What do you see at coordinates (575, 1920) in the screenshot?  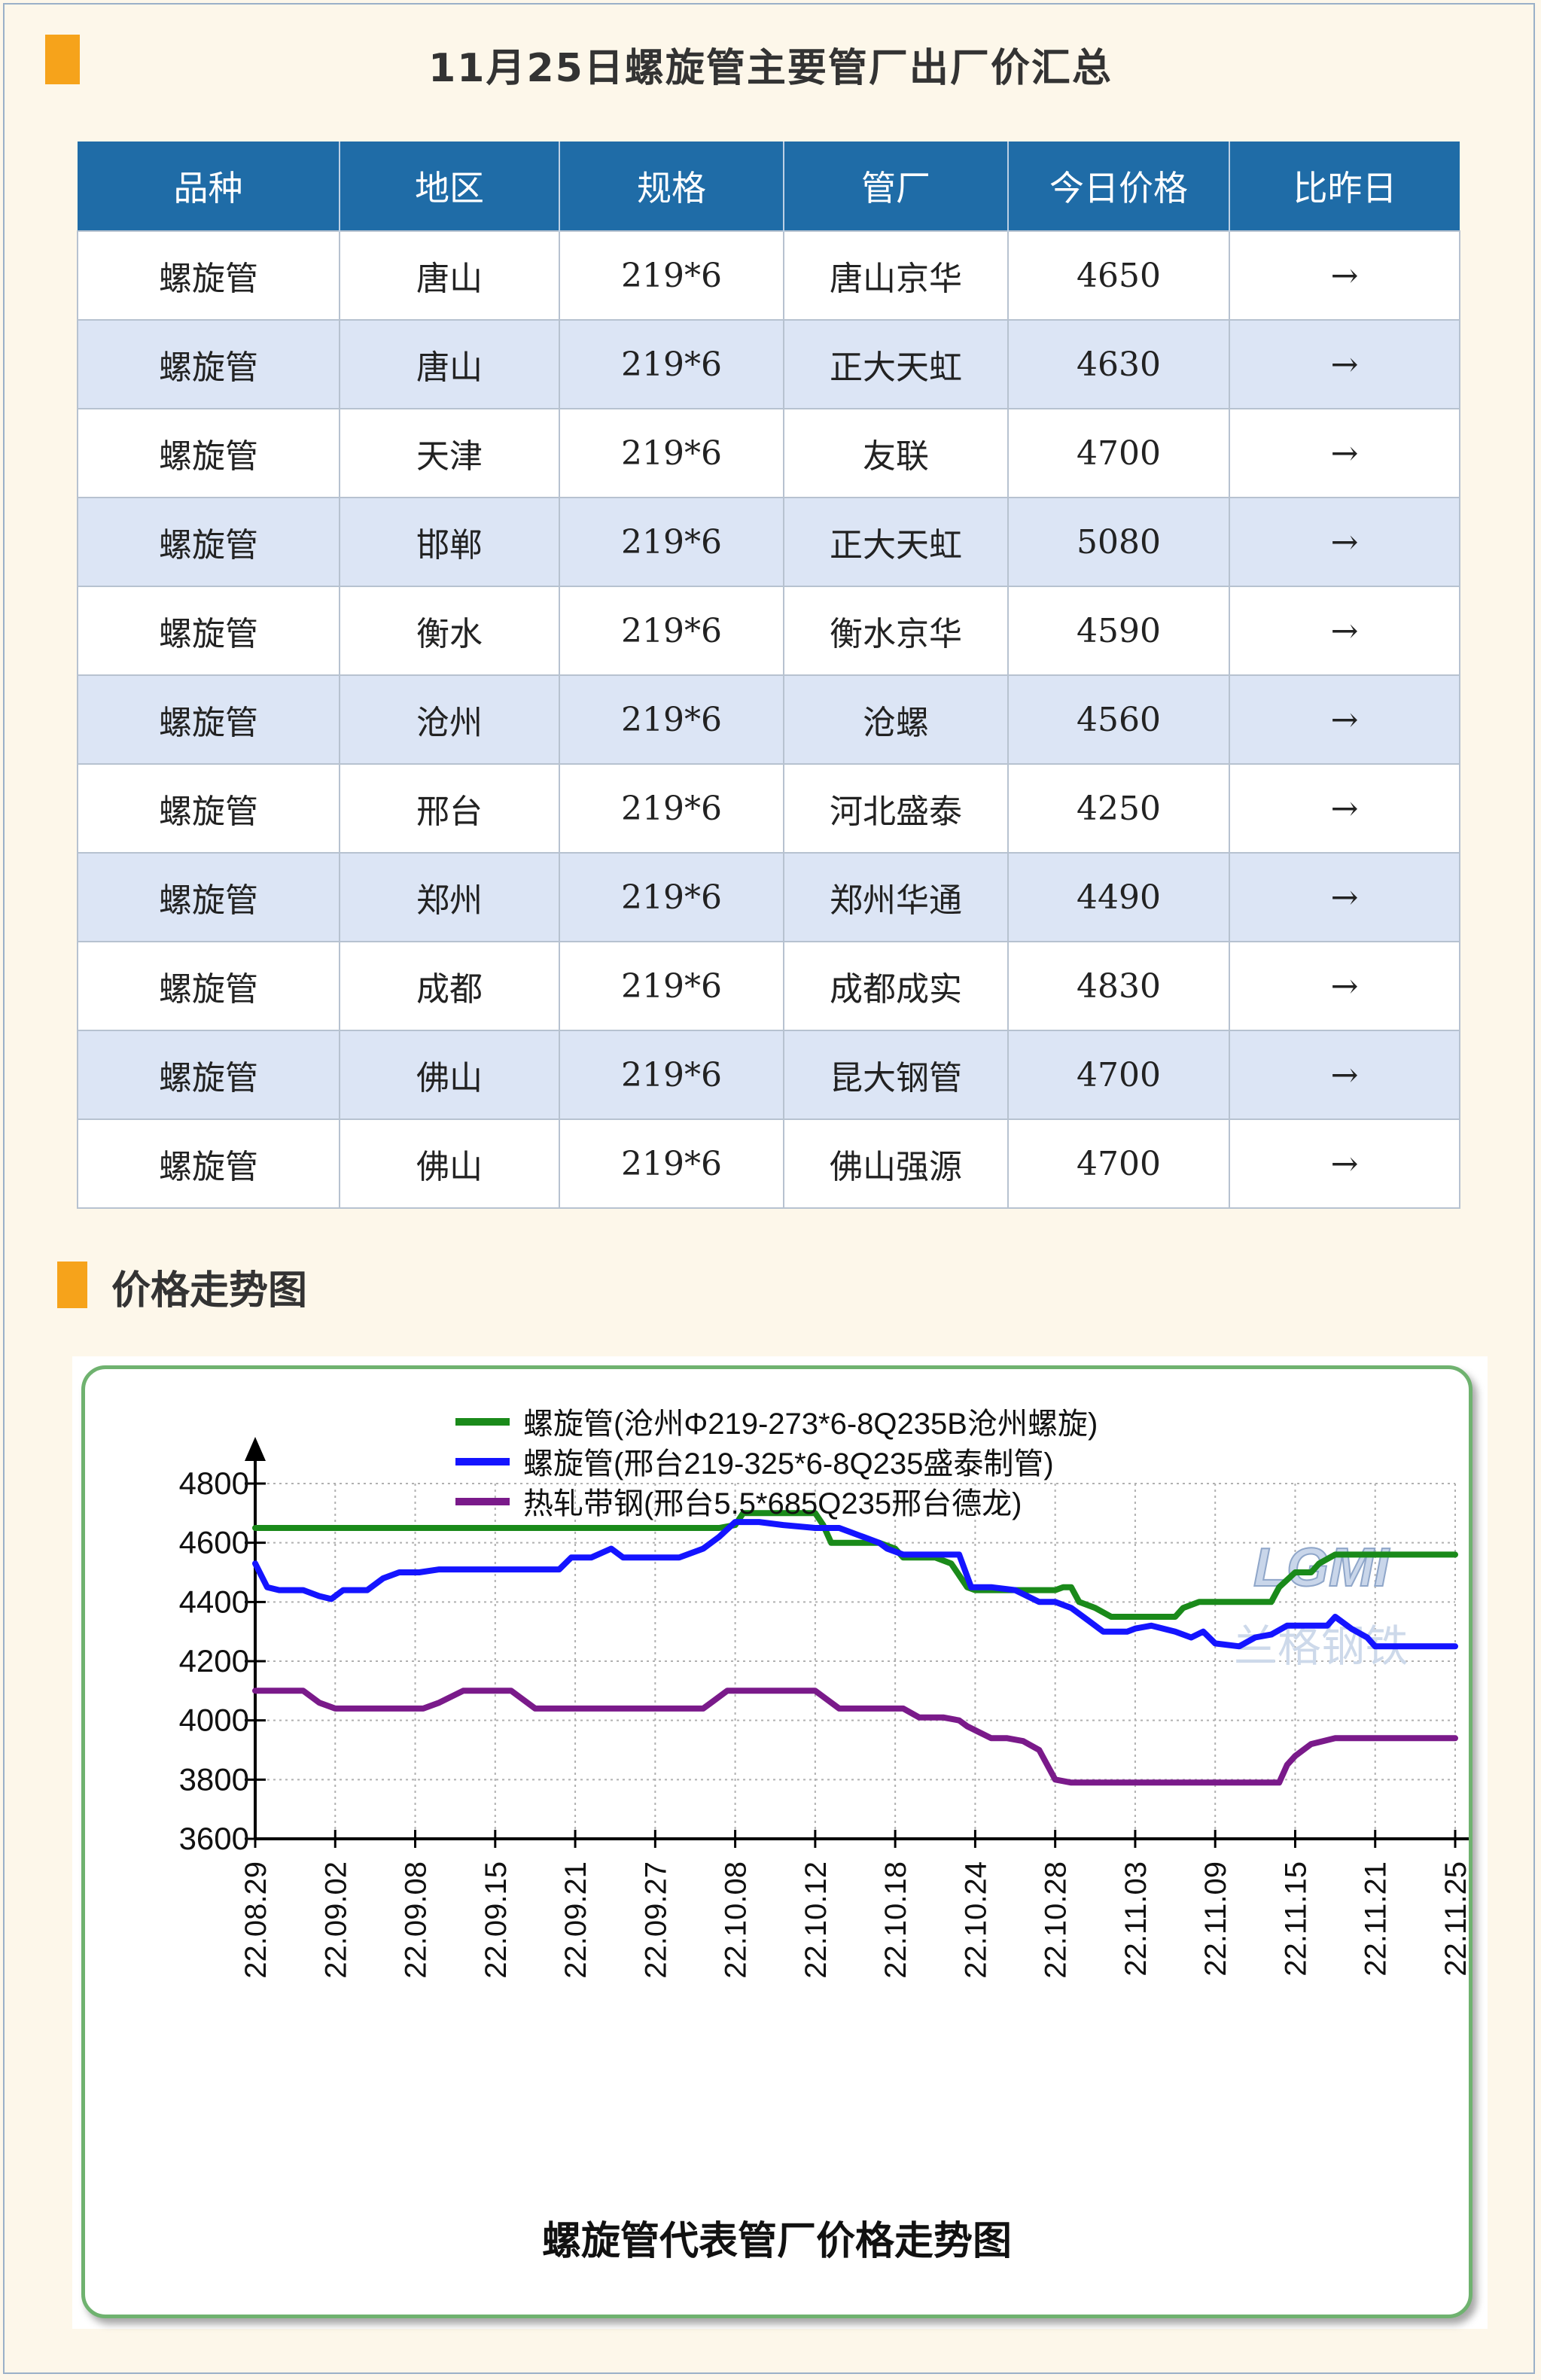 I see `x-tick-label: 22.09.21` at bounding box center [575, 1920].